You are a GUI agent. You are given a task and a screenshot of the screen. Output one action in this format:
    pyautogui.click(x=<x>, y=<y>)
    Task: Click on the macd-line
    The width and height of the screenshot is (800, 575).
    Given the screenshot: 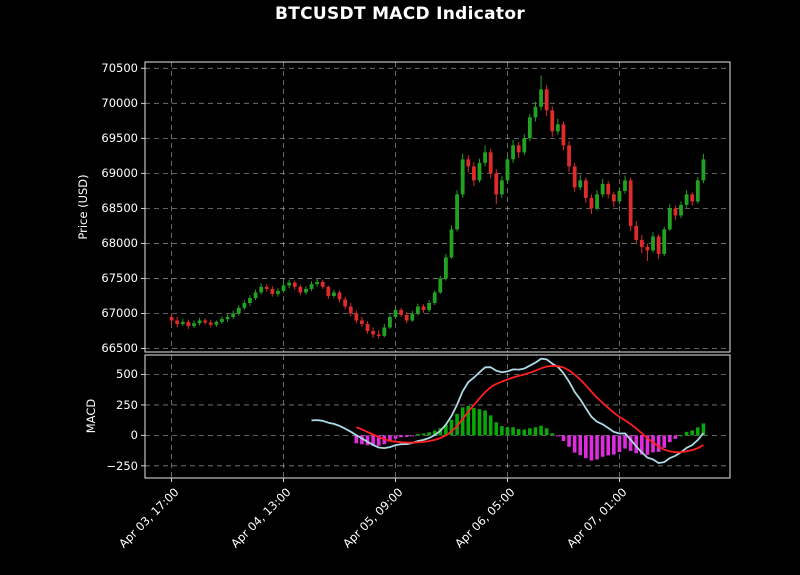 What is the action you would take?
    pyautogui.click(x=508, y=410)
    